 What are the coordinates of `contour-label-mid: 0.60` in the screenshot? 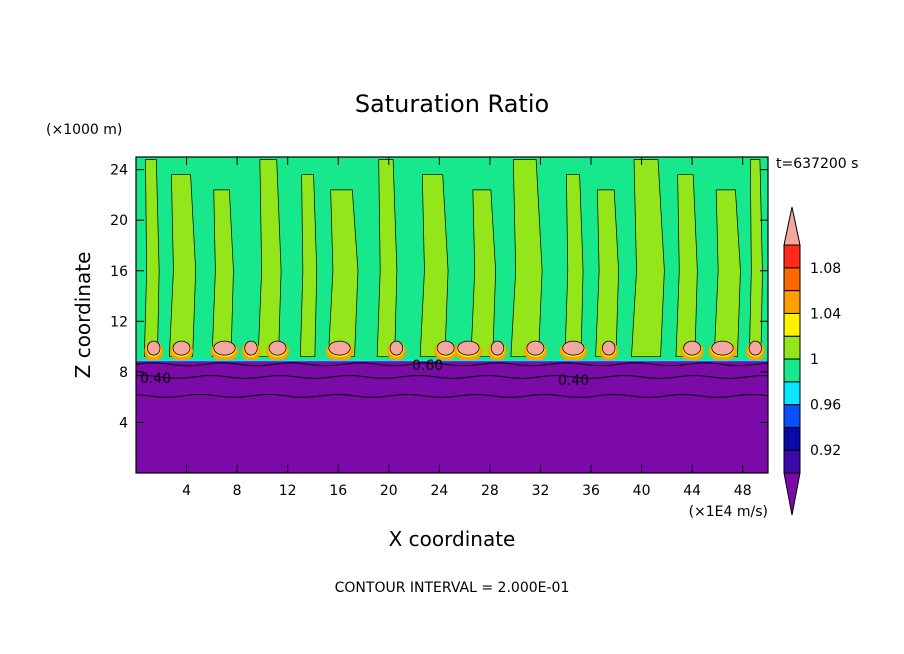 It's located at (427, 366).